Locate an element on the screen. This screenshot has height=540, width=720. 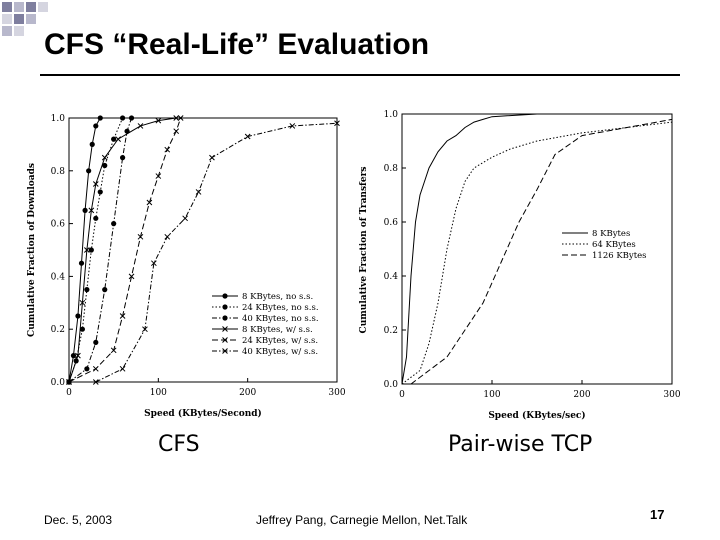
y-tick-label: 0.6 is located at coordinates (58, 225).